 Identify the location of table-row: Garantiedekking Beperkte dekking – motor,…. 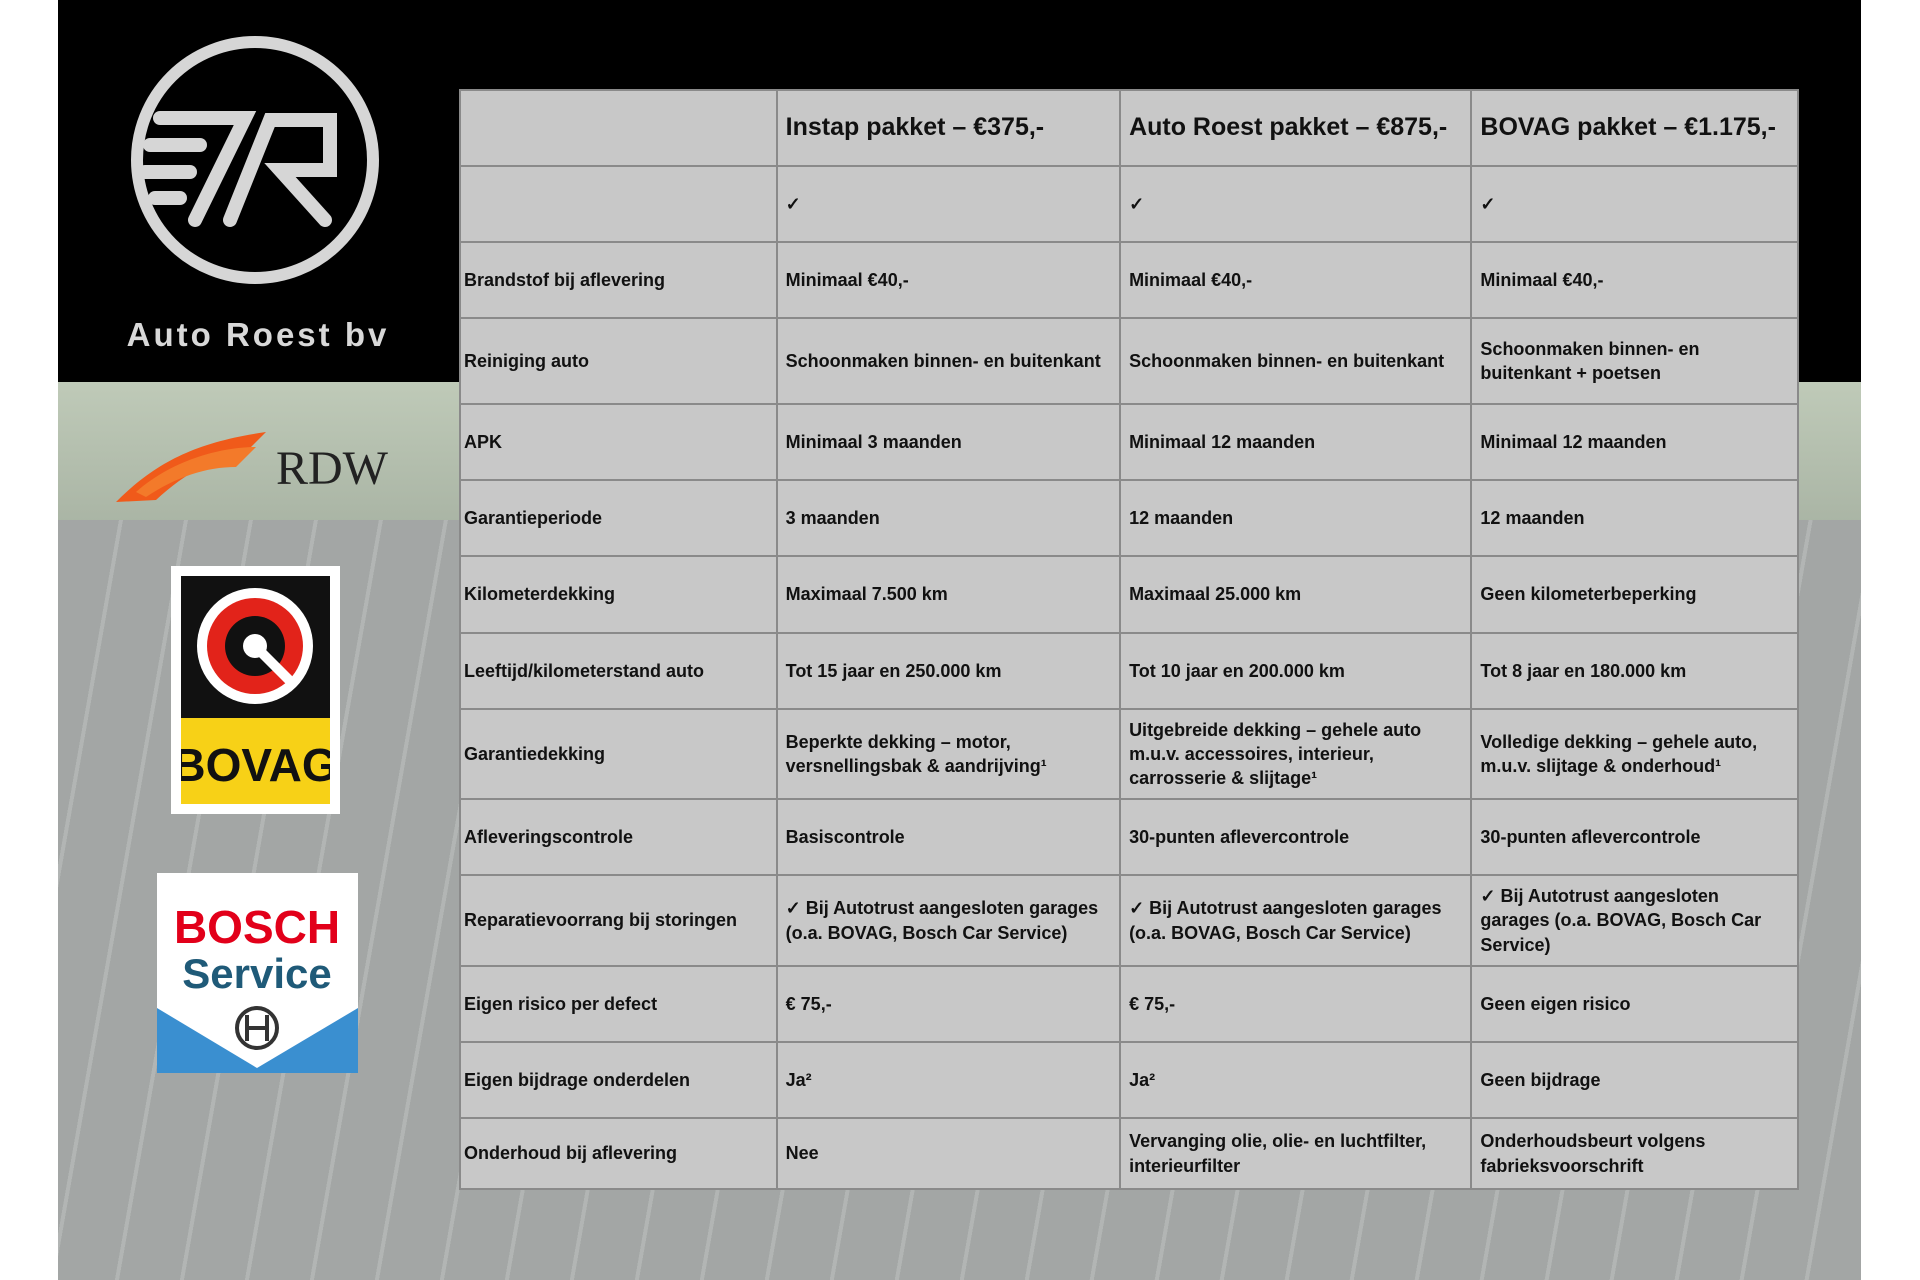
(1129, 754).